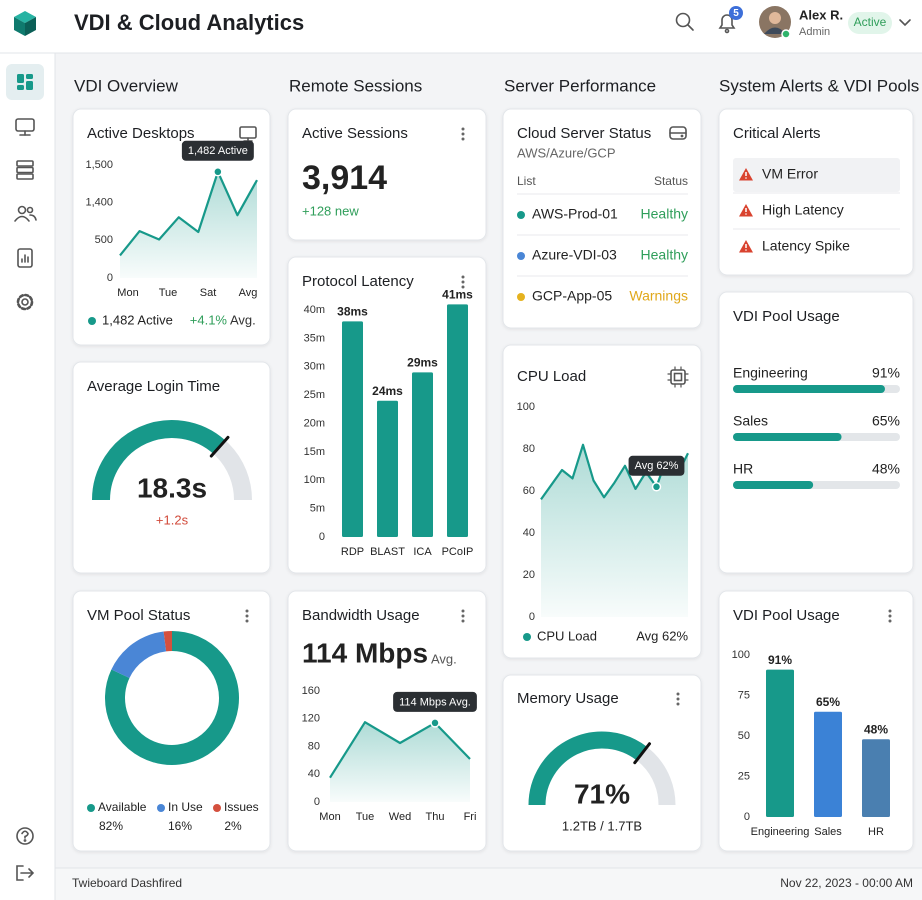  What do you see at coordinates (744, 776) in the screenshot?
I see `y-tick-label: 25` at bounding box center [744, 776].